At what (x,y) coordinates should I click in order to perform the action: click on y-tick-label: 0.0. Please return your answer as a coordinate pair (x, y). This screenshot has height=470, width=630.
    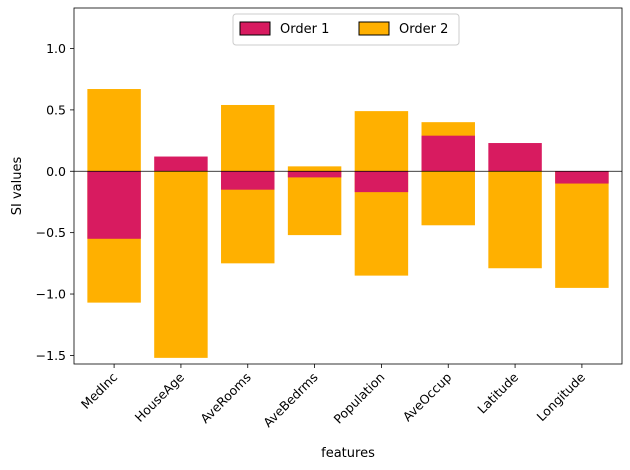
    Looking at the image, I should click on (56, 171).